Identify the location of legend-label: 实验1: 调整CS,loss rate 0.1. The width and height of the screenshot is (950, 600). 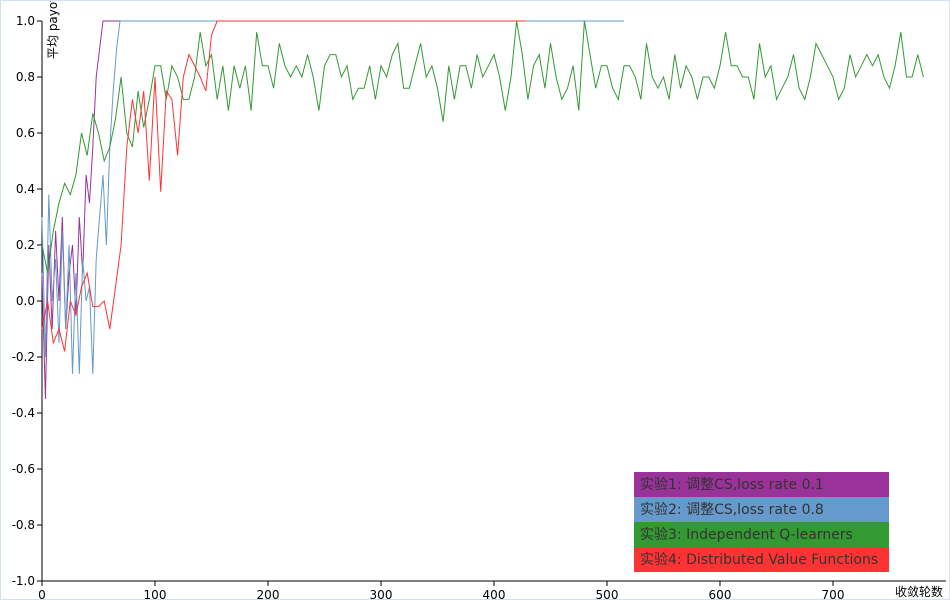
(732, 485).